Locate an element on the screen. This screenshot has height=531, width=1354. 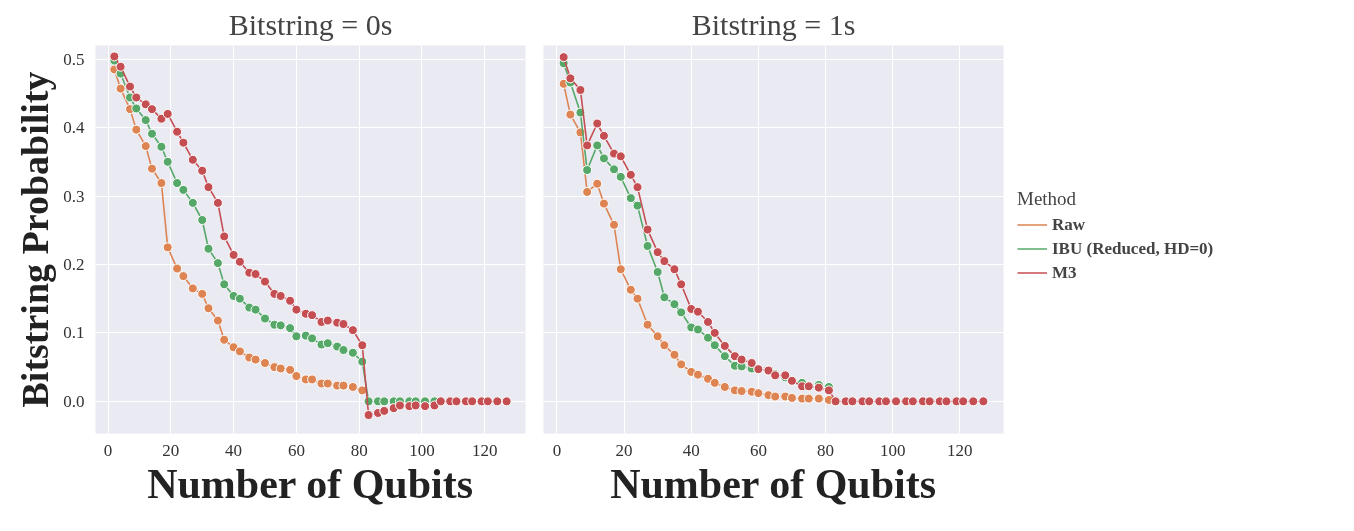
chart-title: Bitstring = 1s is located at coordinates (773, 24).